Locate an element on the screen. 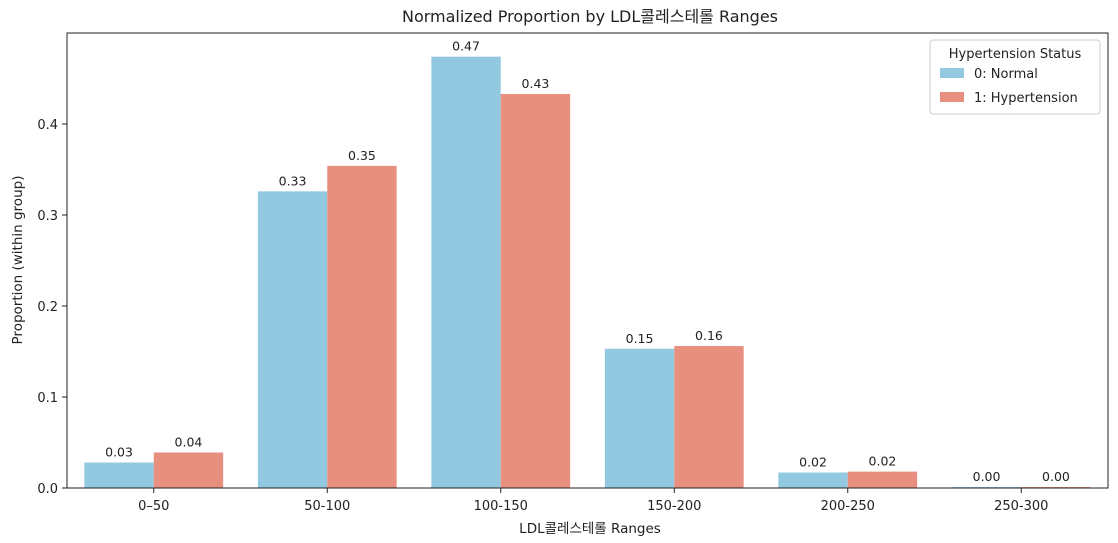 This screenshot has width=1118, height=543. bar-value-label: 0.47 is located at coordinates (466, 46).